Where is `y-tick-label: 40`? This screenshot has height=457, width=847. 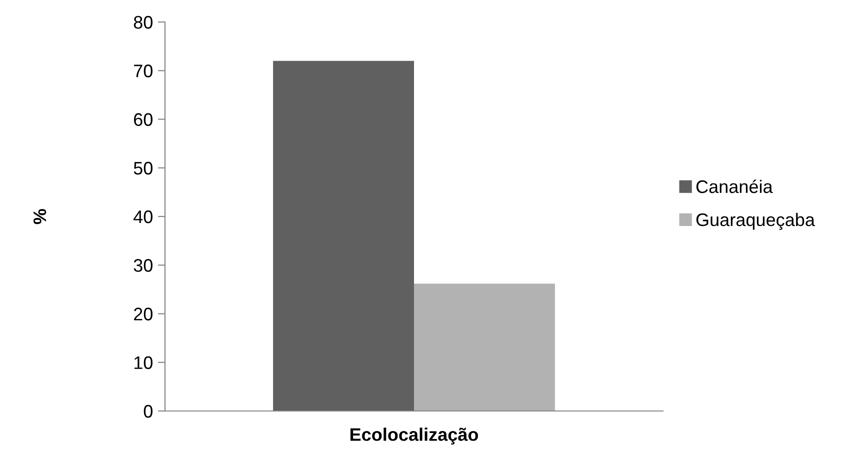 y-tick-label: 40 is located at coordinates (143, 217).